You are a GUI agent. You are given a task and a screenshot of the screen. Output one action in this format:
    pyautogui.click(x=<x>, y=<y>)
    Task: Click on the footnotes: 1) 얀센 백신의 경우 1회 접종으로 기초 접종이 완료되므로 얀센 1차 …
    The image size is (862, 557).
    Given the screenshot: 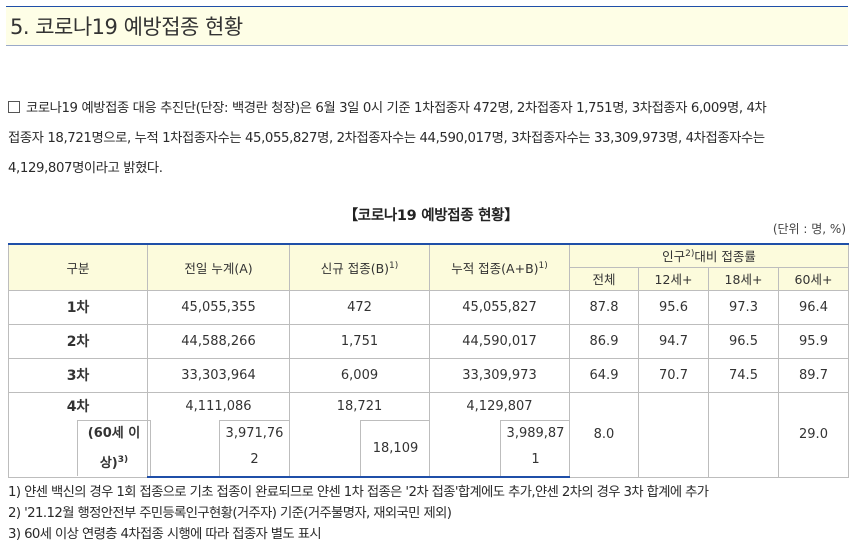 What is the action you would take?
    pyautogui.click(x=358, y=513)
    